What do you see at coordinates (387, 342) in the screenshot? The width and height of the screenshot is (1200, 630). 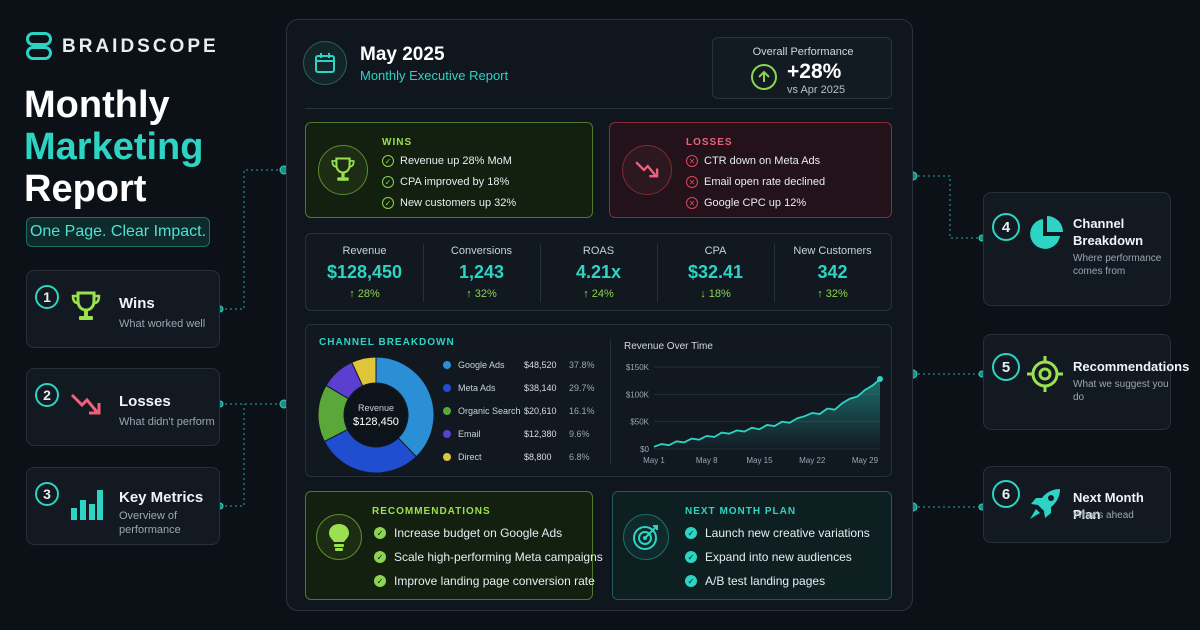 I see `channel-breakdown-heading: CHANNEL BREAKDOWN` at bounding box center [387, 342].